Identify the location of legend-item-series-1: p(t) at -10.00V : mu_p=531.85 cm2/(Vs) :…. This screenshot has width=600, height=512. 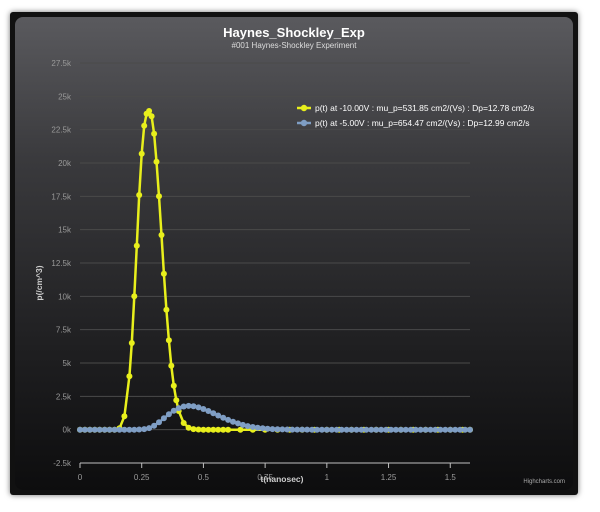
(415, 108).